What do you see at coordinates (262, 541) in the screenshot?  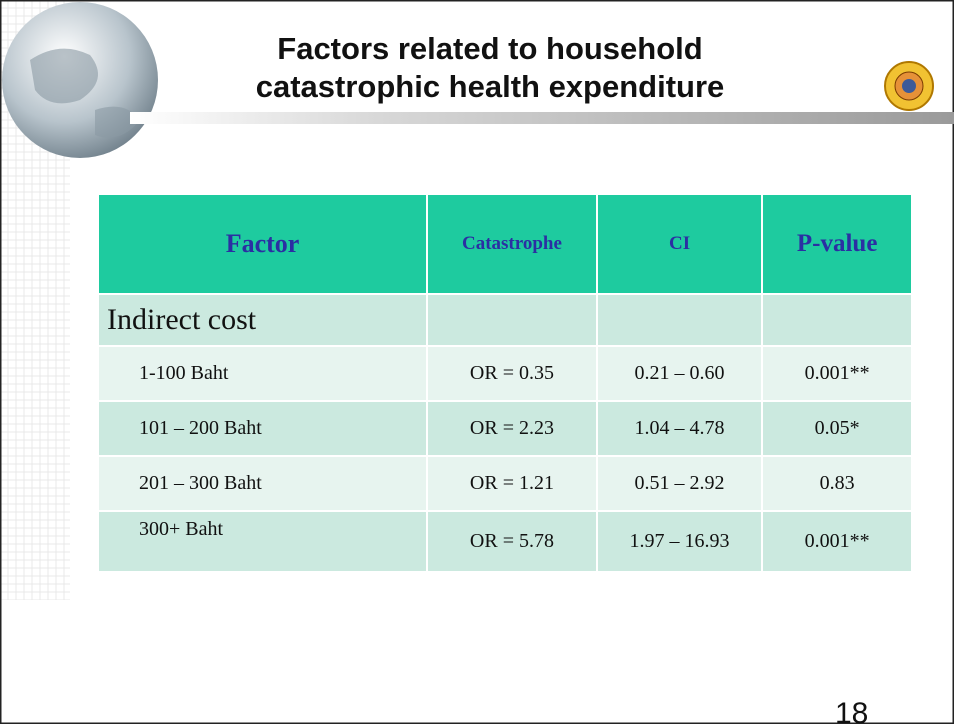 I see `table-cell: 300+ Baht` at bounding box center [262, 541].